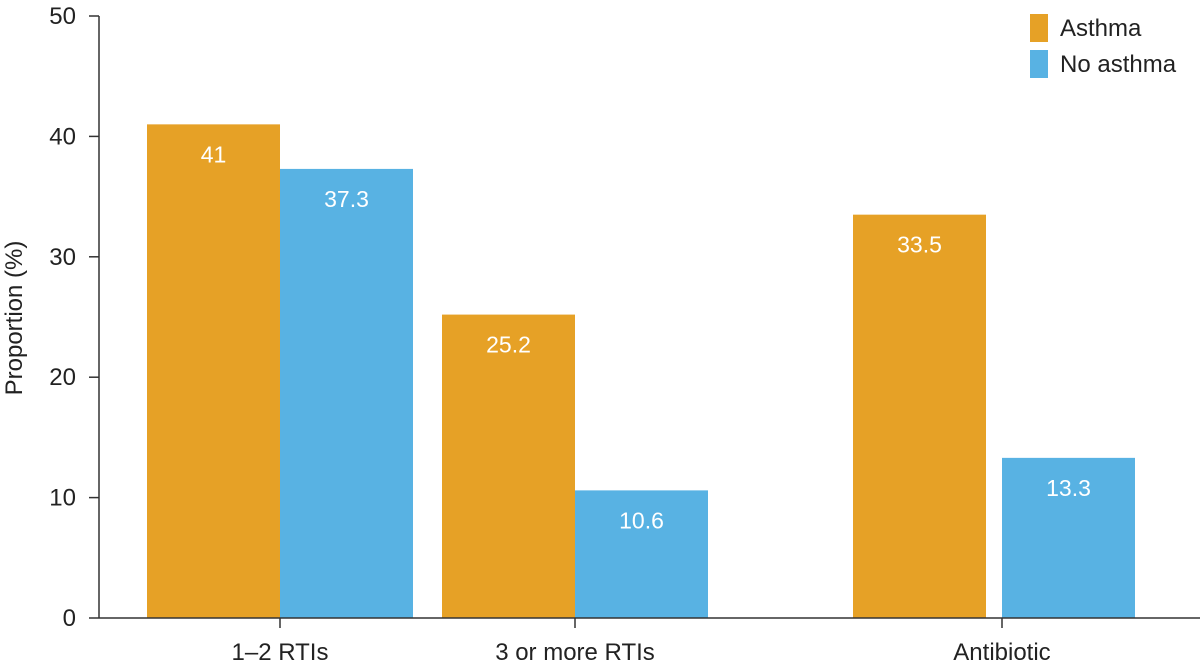  I want to click on y-axis: 0 10 20 30 40 50, so click(74, 317).